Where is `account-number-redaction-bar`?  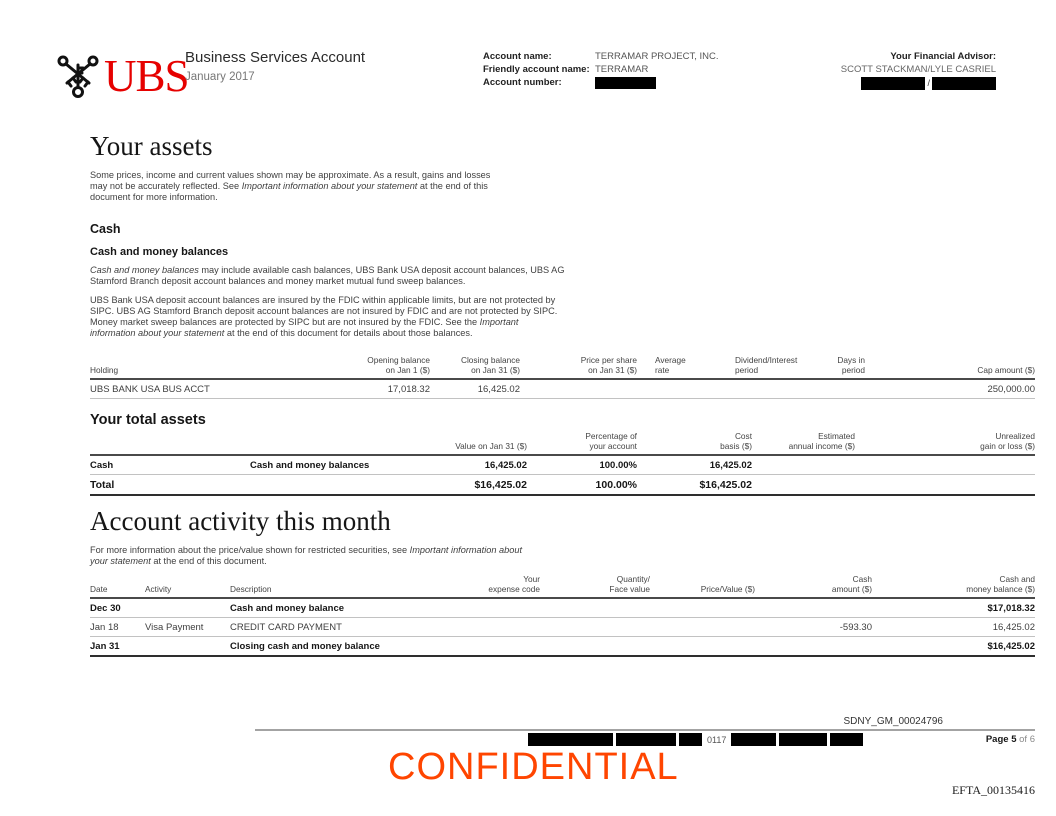
account-number-redaction-bar is located at coordinates (625, 82).